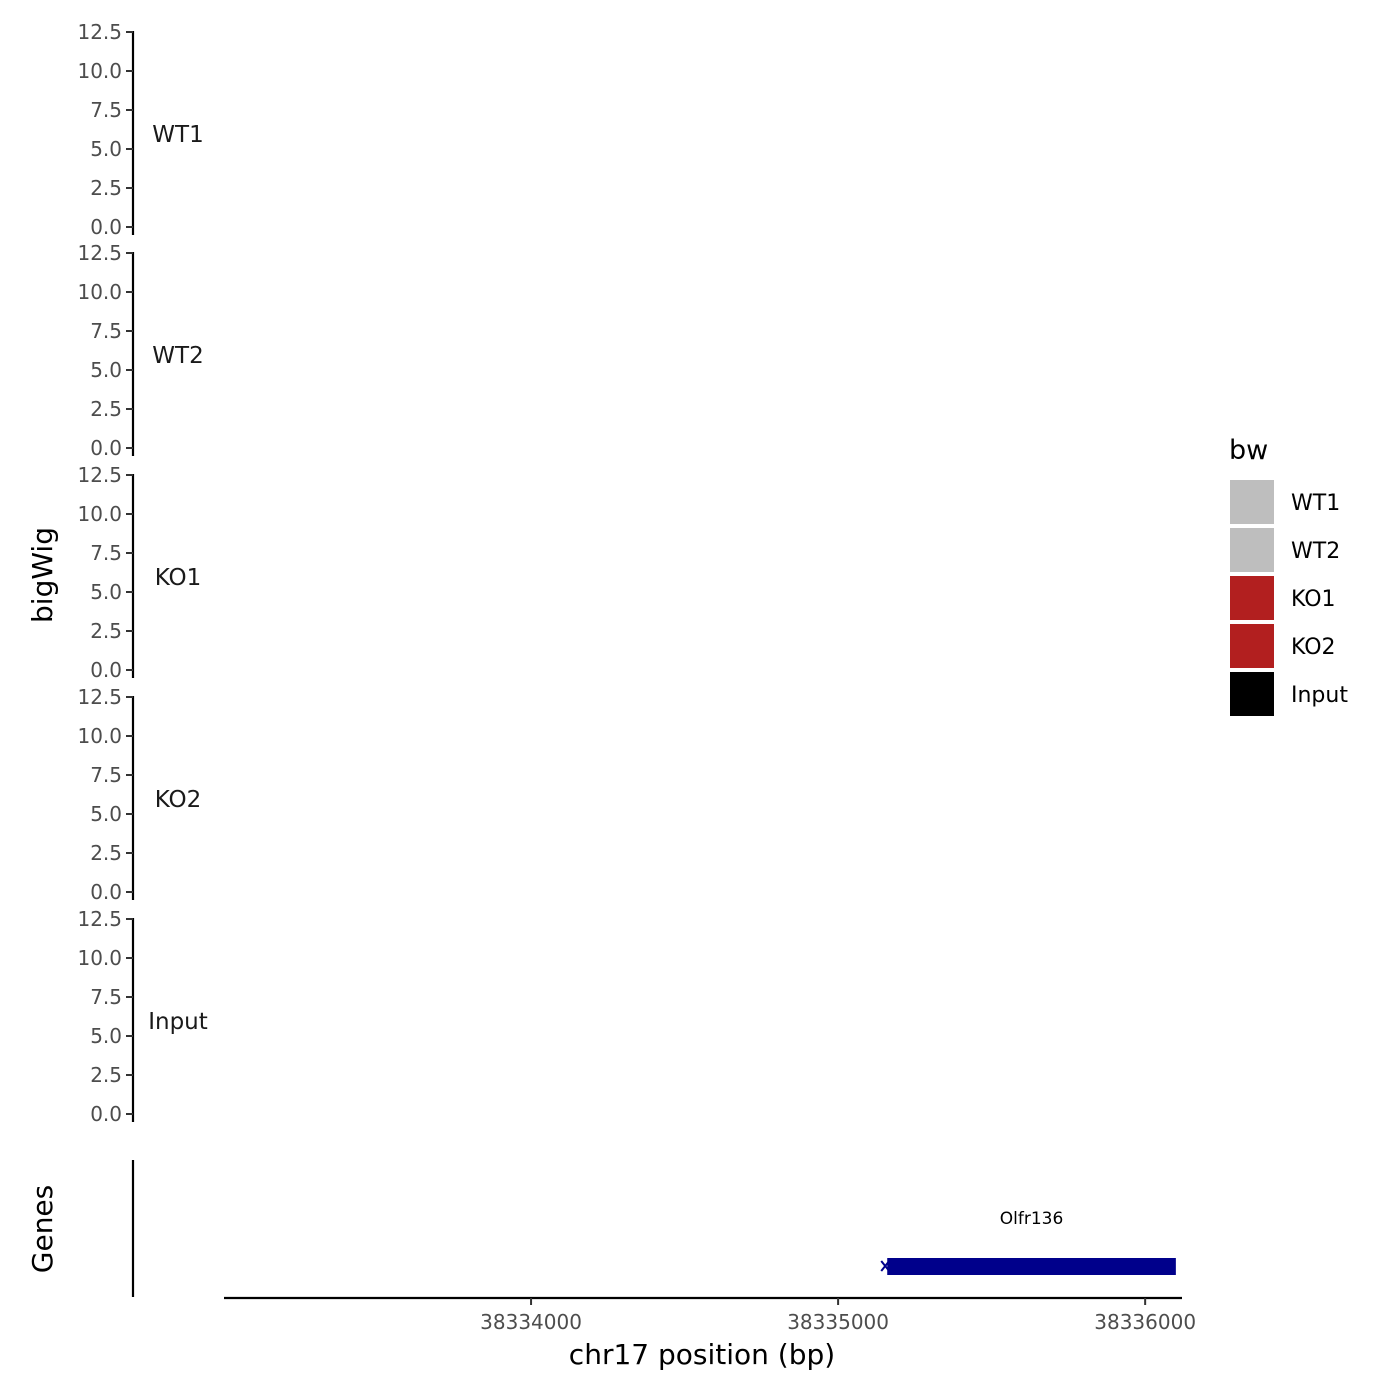  I want to click on legend-label: KO1, so click(1313, 599).